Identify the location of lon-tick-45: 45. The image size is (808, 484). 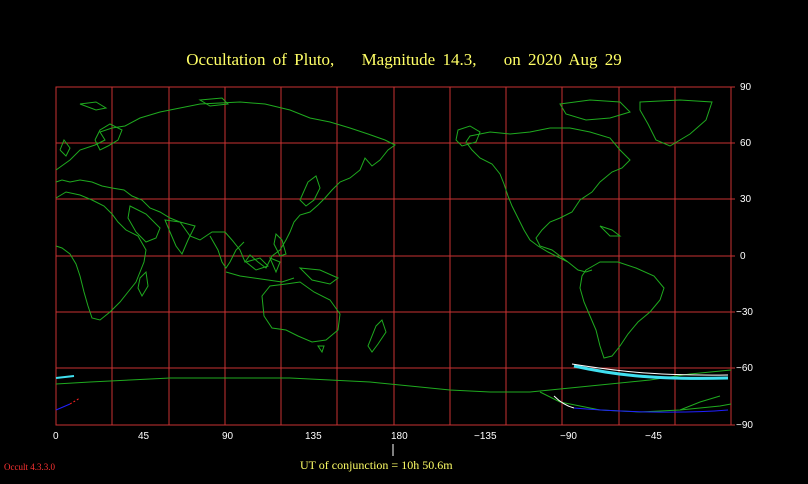
(144, 436).